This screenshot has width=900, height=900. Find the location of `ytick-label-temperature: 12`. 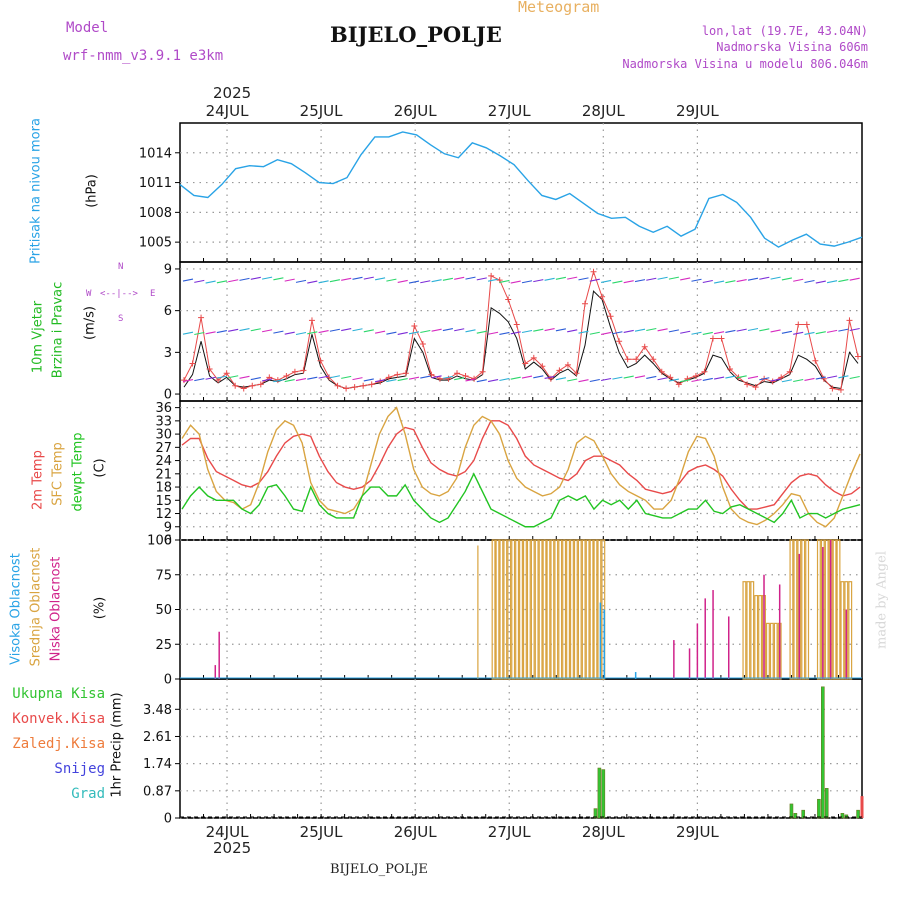

ytick-label-temperature: 12 is located at coordinates (163, 514).